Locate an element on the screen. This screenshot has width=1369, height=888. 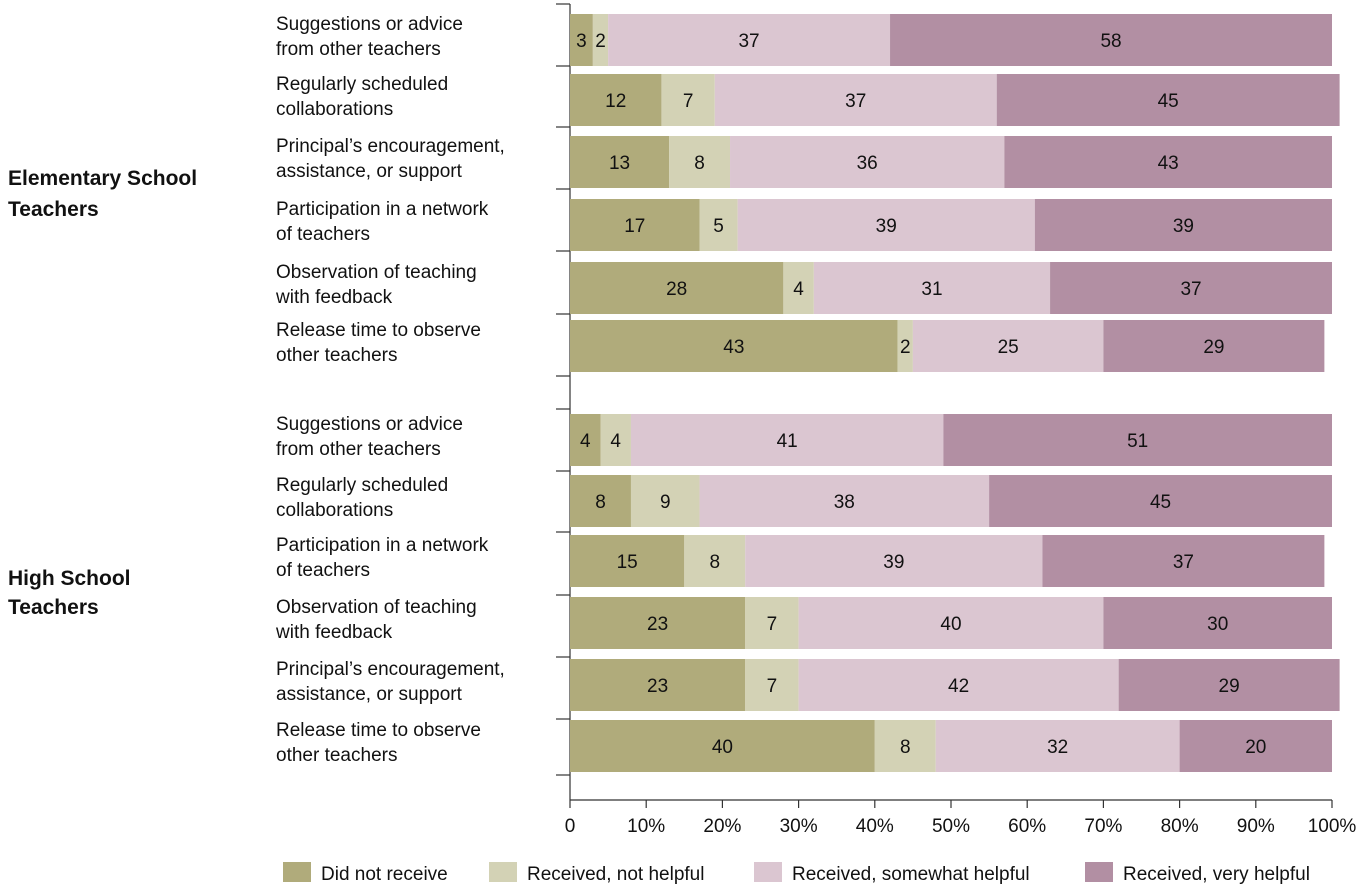
category-label: collaborations is located at coordinates (334, 109).